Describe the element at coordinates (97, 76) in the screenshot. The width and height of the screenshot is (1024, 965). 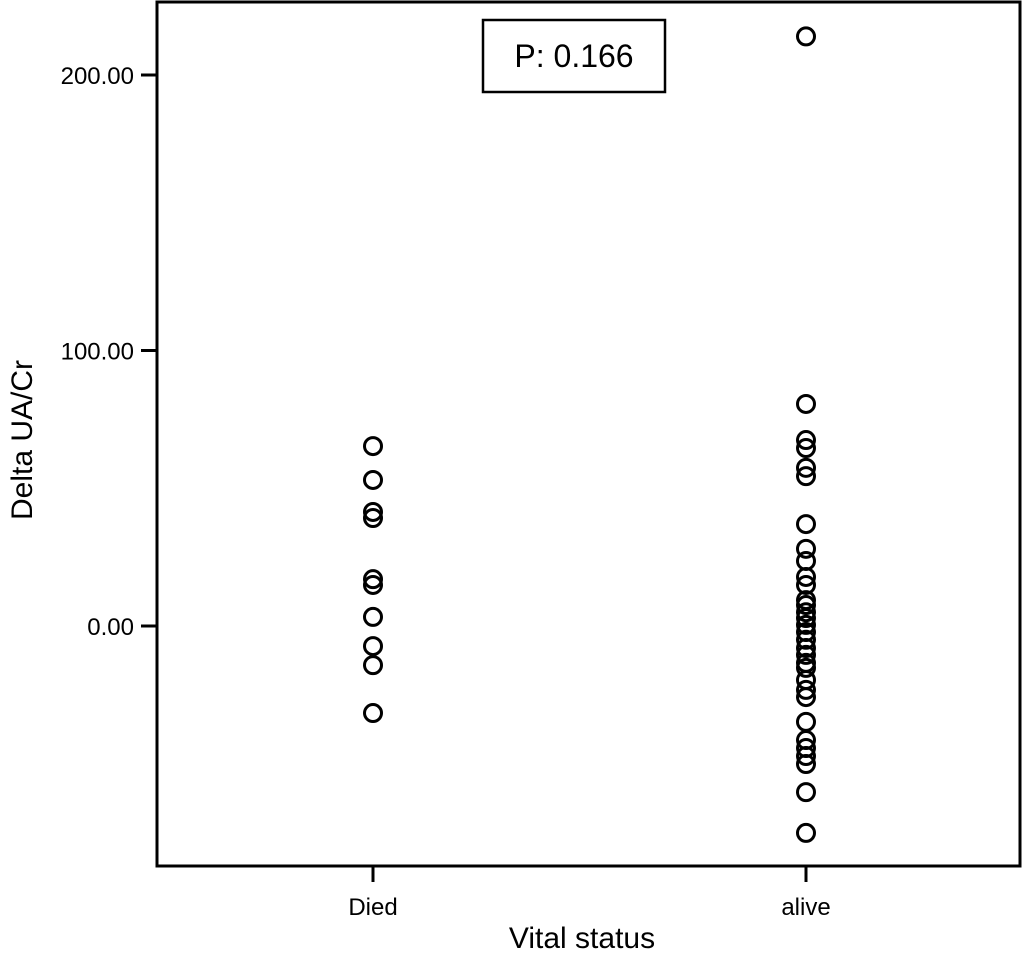
I see `y-tick-label: 200.00` at that location.